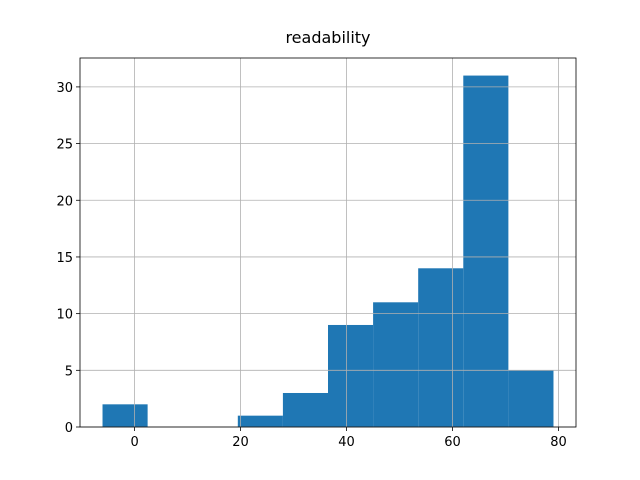 Image resolution: width=640 pixels, height=480 pixels. Describe the element at coordinates (452, 442) in the screenshot. I see `x-tick-label: 60` at that location.